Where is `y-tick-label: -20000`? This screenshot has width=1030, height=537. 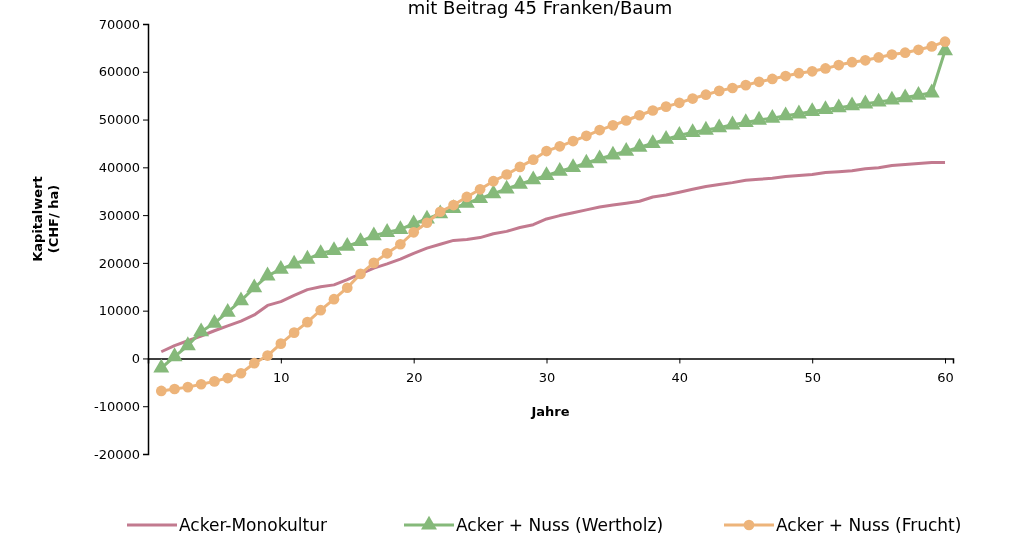 y-tick-label: -20000 is located at coordinates (116, 454).